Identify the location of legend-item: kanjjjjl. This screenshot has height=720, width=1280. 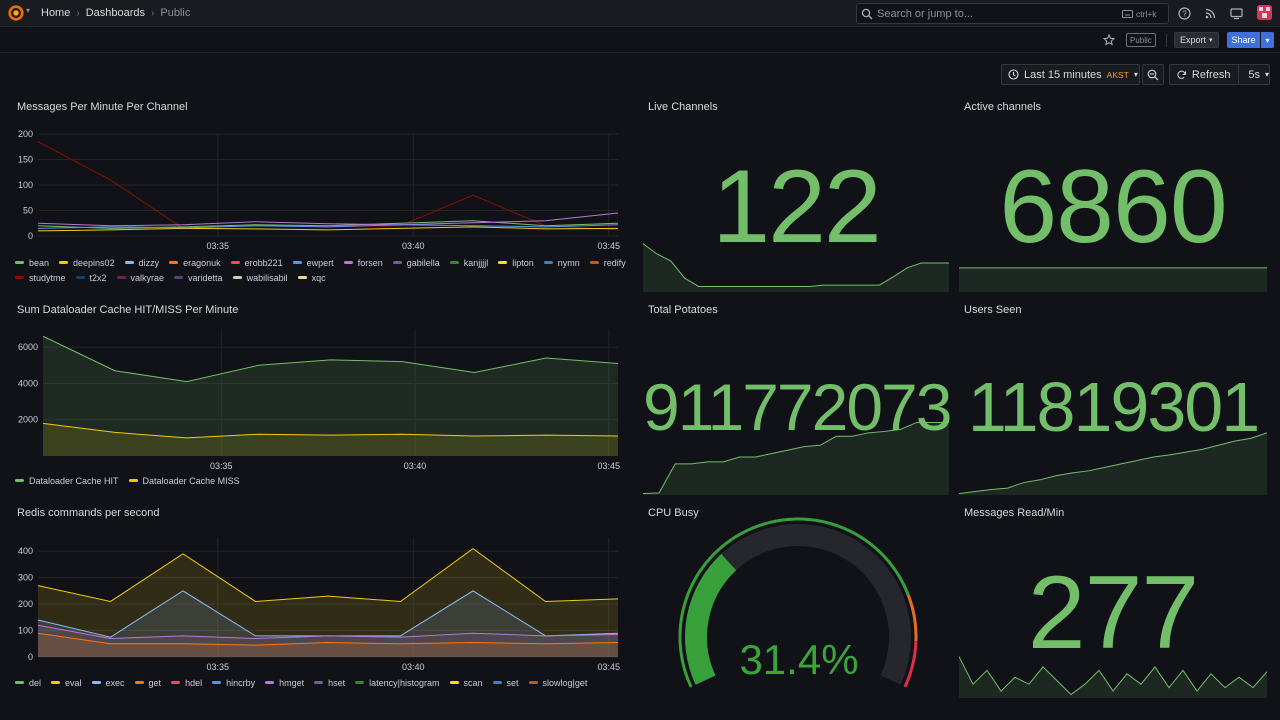
(468, 262).